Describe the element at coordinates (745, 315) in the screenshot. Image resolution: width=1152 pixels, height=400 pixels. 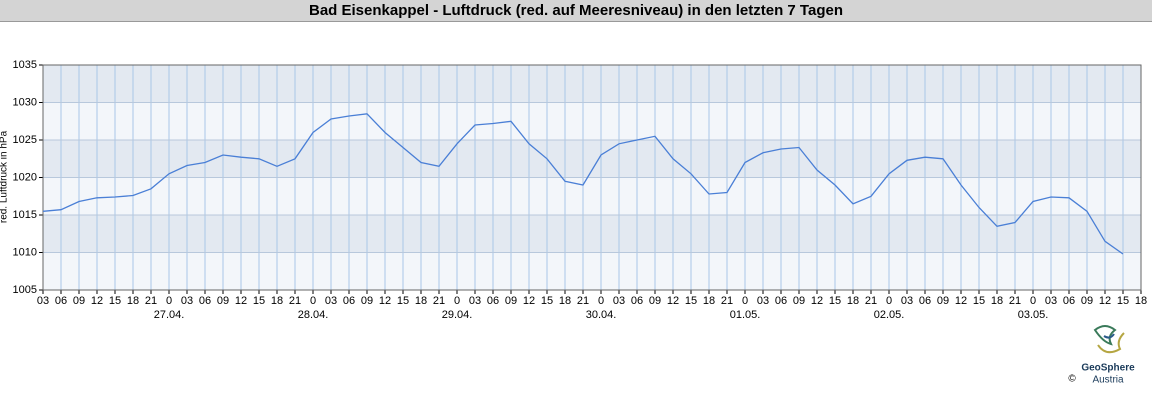
I see `date-label: 01.05.` at that location.